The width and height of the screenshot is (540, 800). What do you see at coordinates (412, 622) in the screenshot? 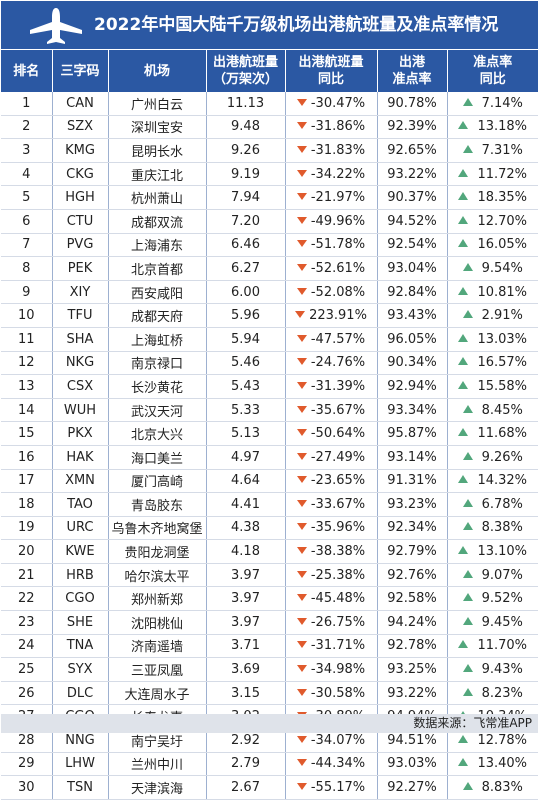
I see `ontime-cell: 94.24%` at bounding box center [412, 622].